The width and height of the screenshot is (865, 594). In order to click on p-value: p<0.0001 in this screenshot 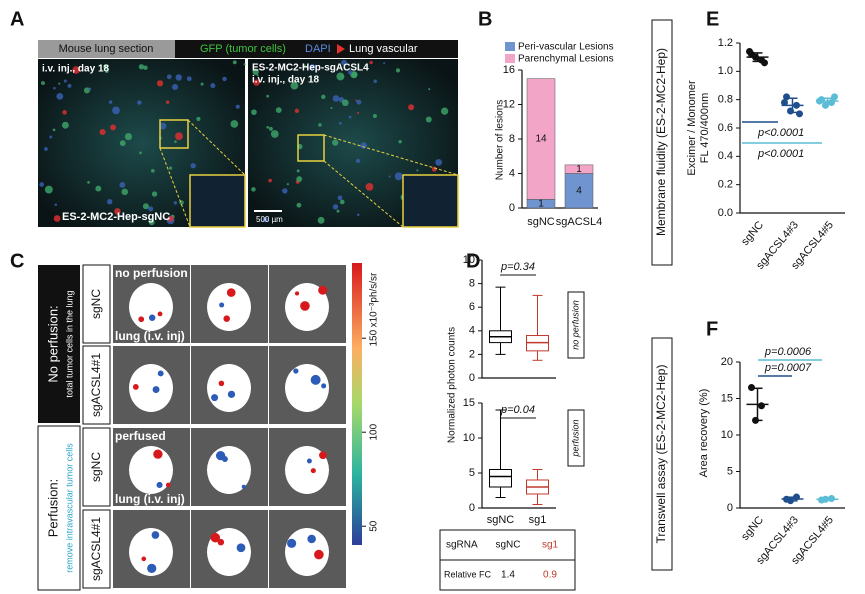, I will do `click(780, 133)`.